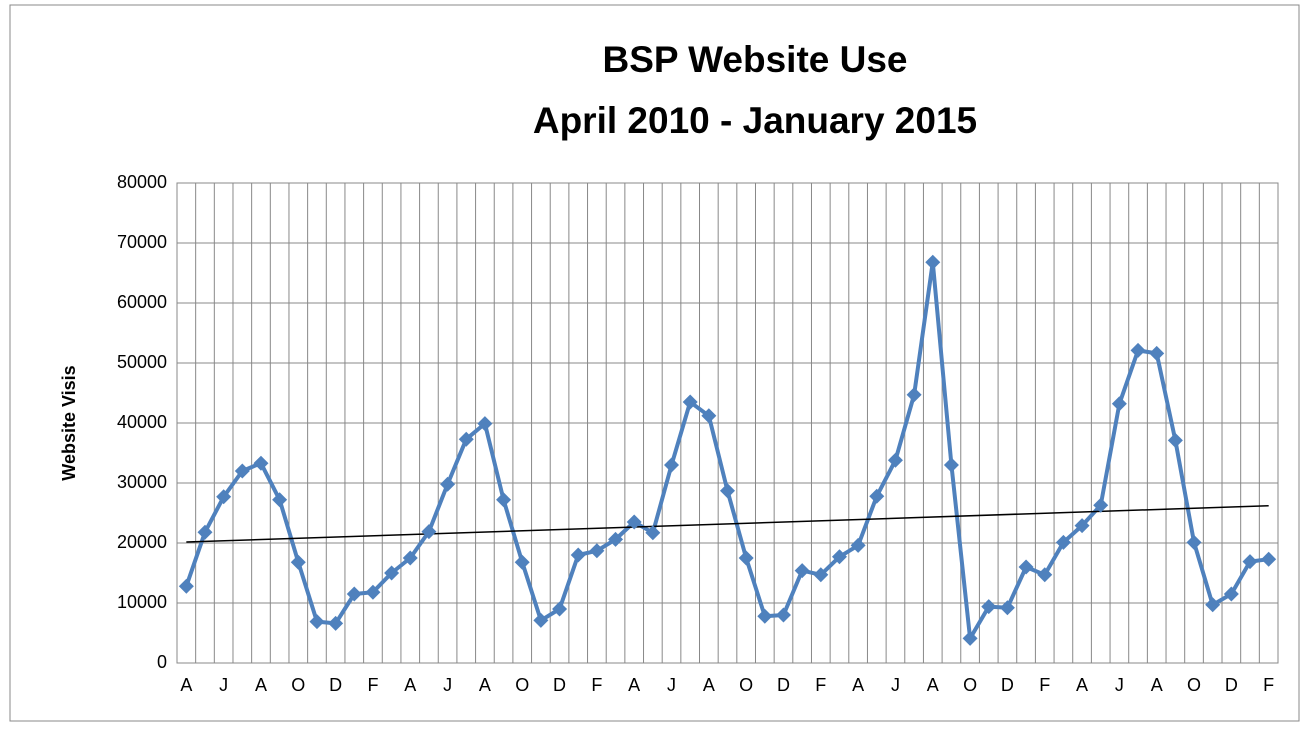 Image resolution: width=1309 pixels, height=731 pixels. What do you see at coordinates (727, 523) in the screenshot?
I see `trendline` at bounding box center [727, 523].